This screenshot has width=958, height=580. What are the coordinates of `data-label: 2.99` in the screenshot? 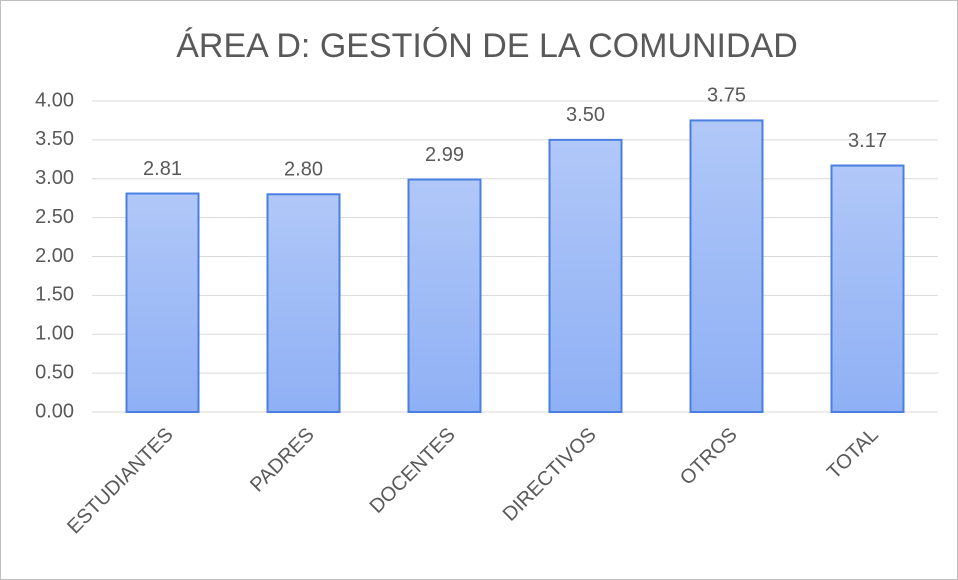 It's located at (444, 155).